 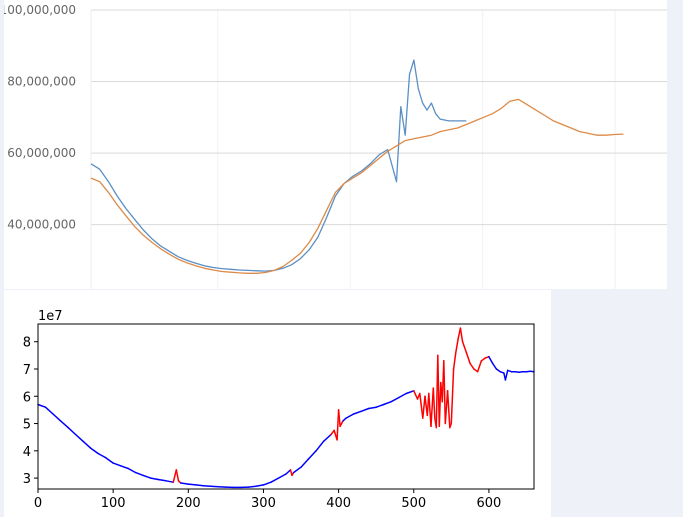 What do you see at coordinates (50, 316) in the screenshot?
I see `y-offset-label: 1e7` at bounding box center [50, 316].